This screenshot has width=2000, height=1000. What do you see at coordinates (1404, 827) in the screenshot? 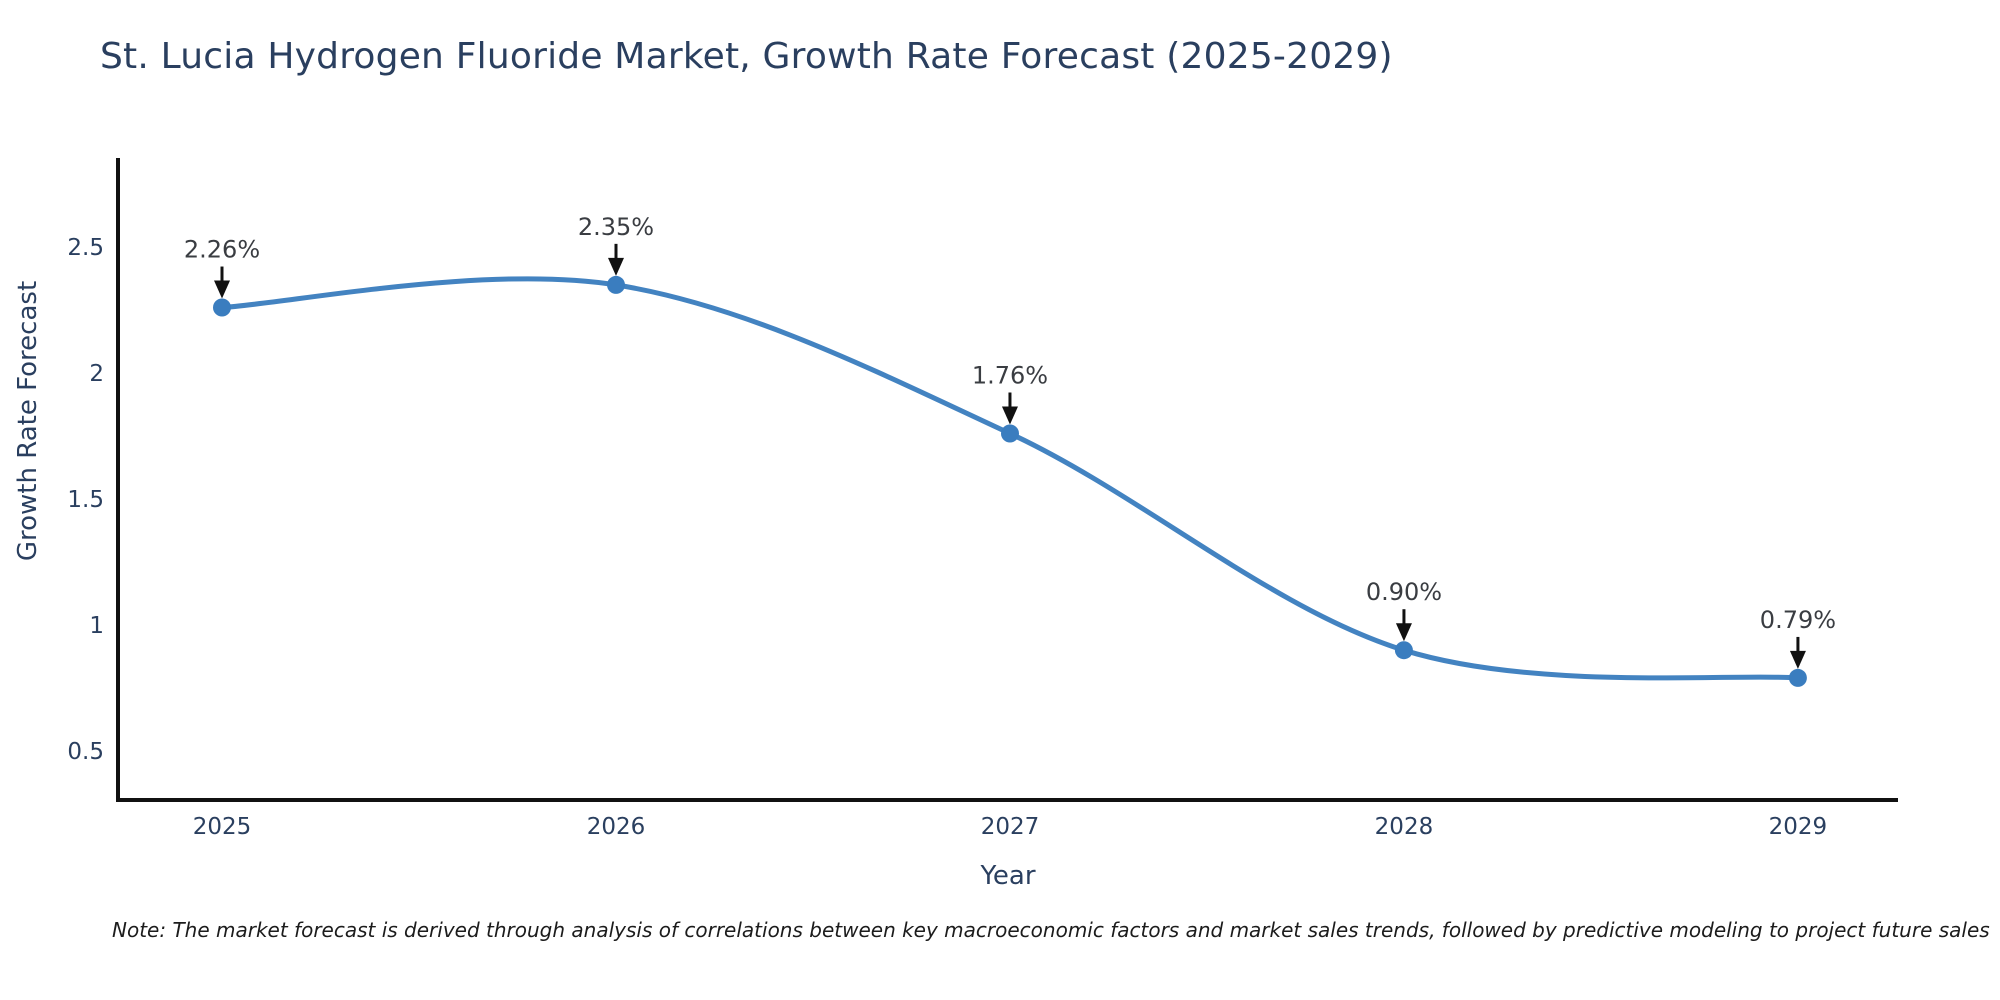
I see `x-tick-label: 2028` at bounding box center [1404, 827].